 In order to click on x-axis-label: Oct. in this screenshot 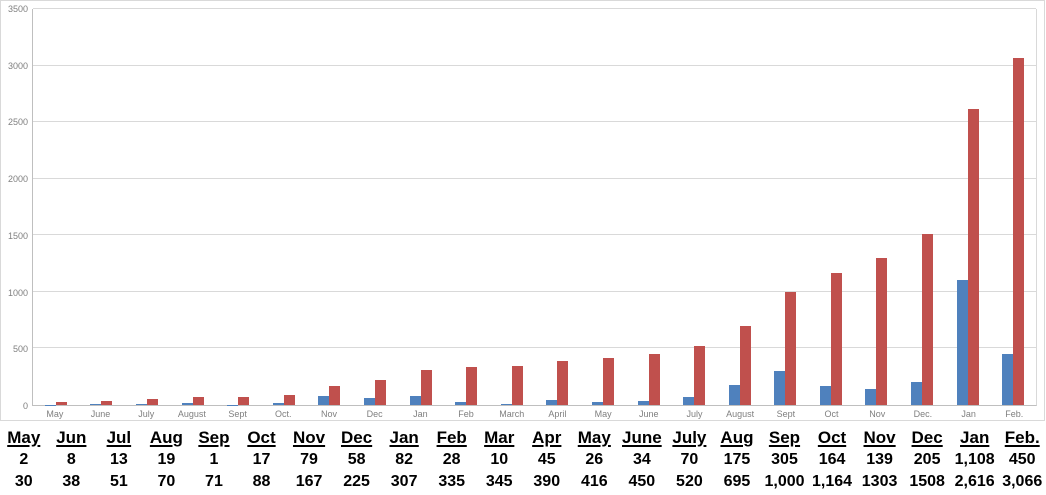, I will do `click(283, 414)`.